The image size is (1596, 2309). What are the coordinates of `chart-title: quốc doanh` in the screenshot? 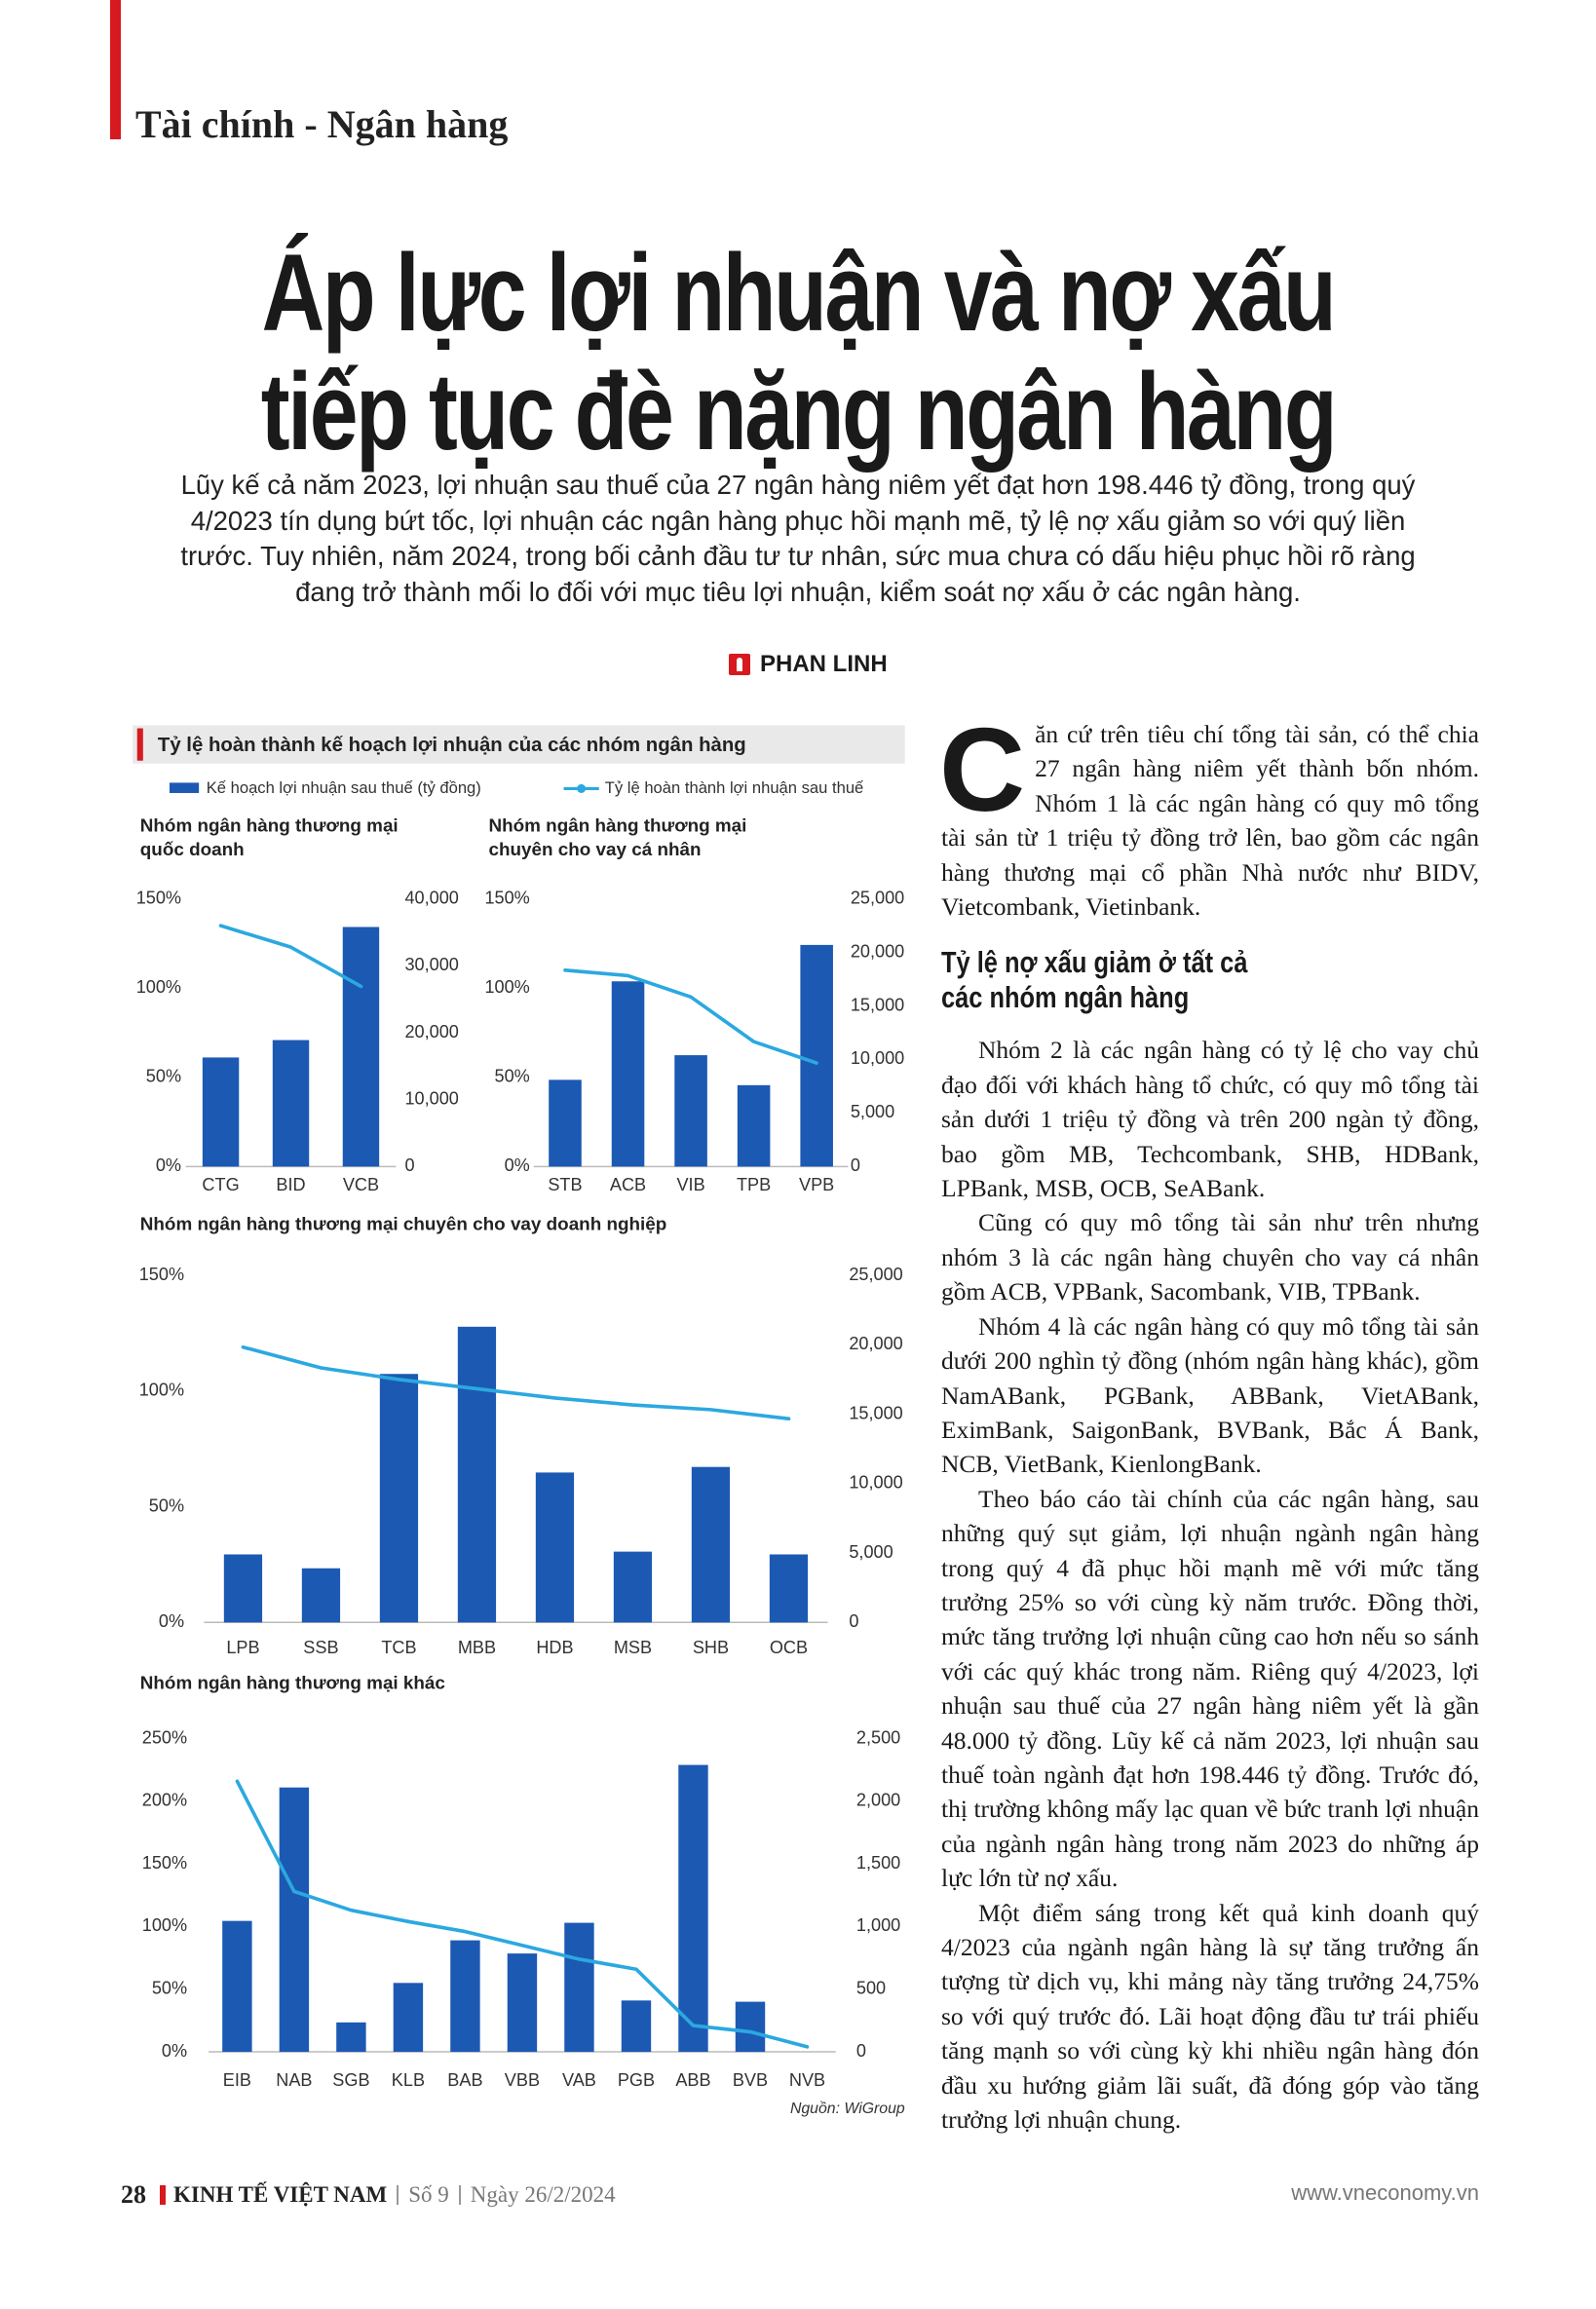 It's located at (192, 849).